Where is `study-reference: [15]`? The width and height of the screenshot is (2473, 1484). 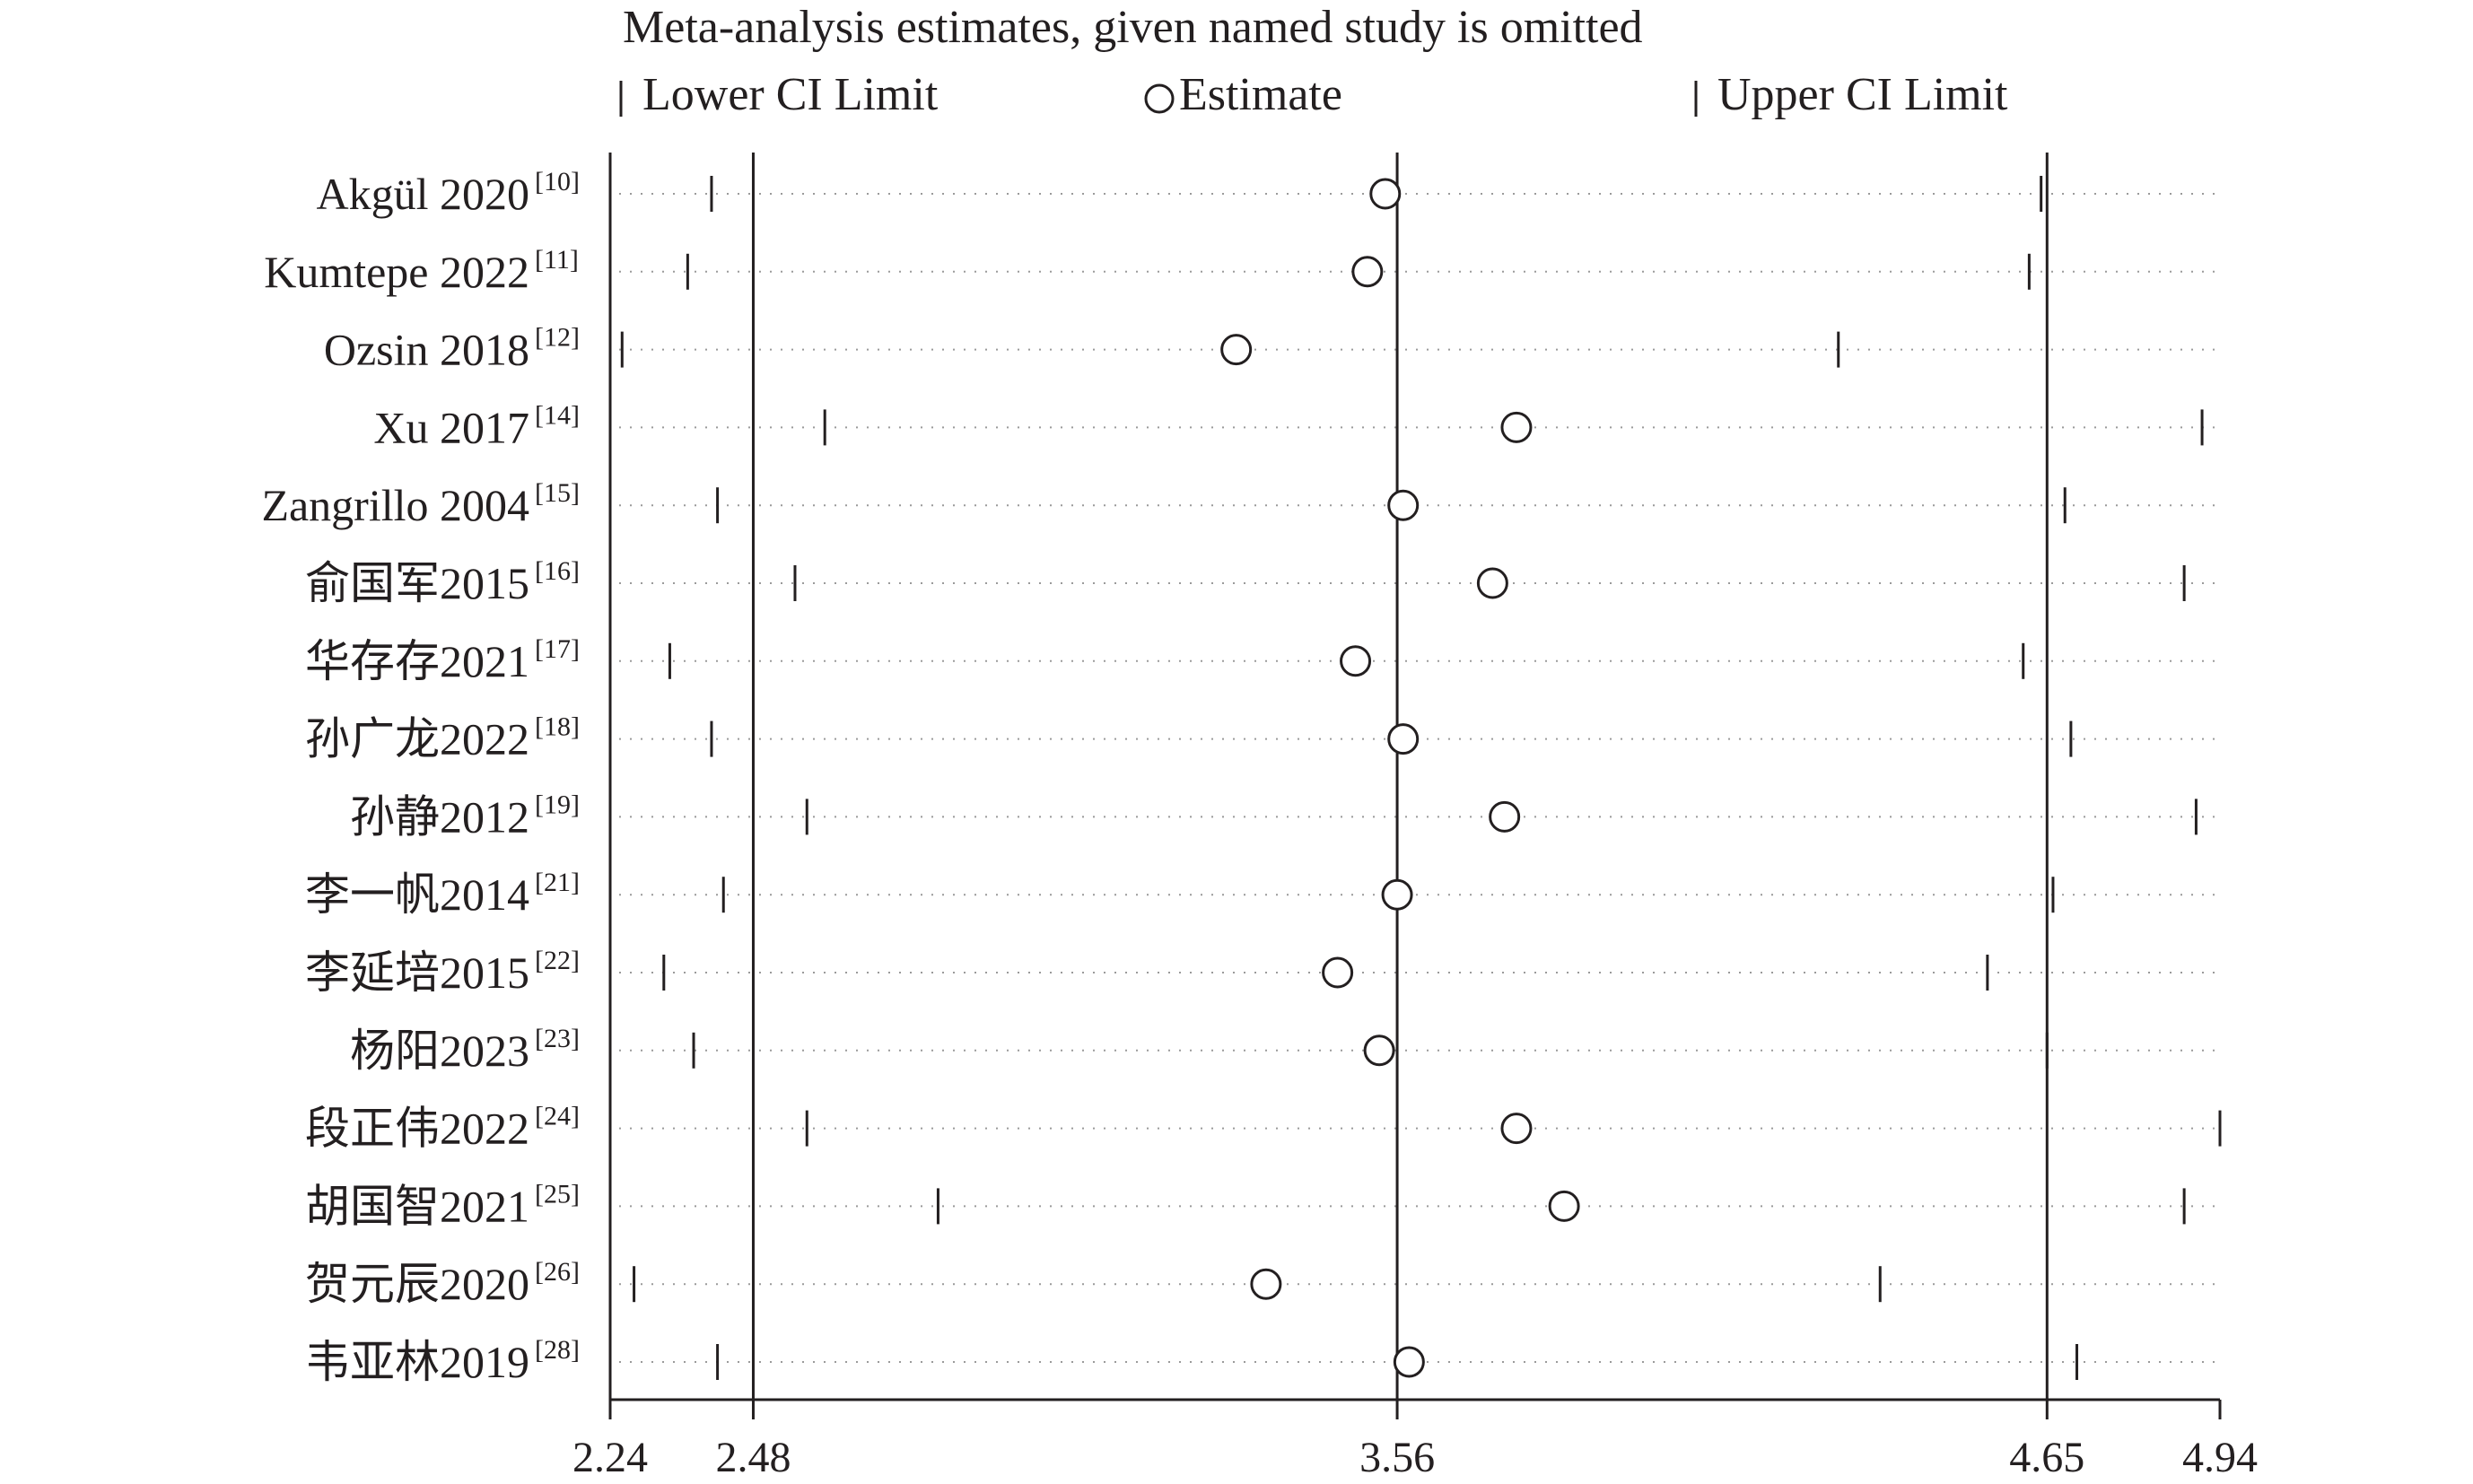
study-reference: [15] is located at coordinates (557, 493).